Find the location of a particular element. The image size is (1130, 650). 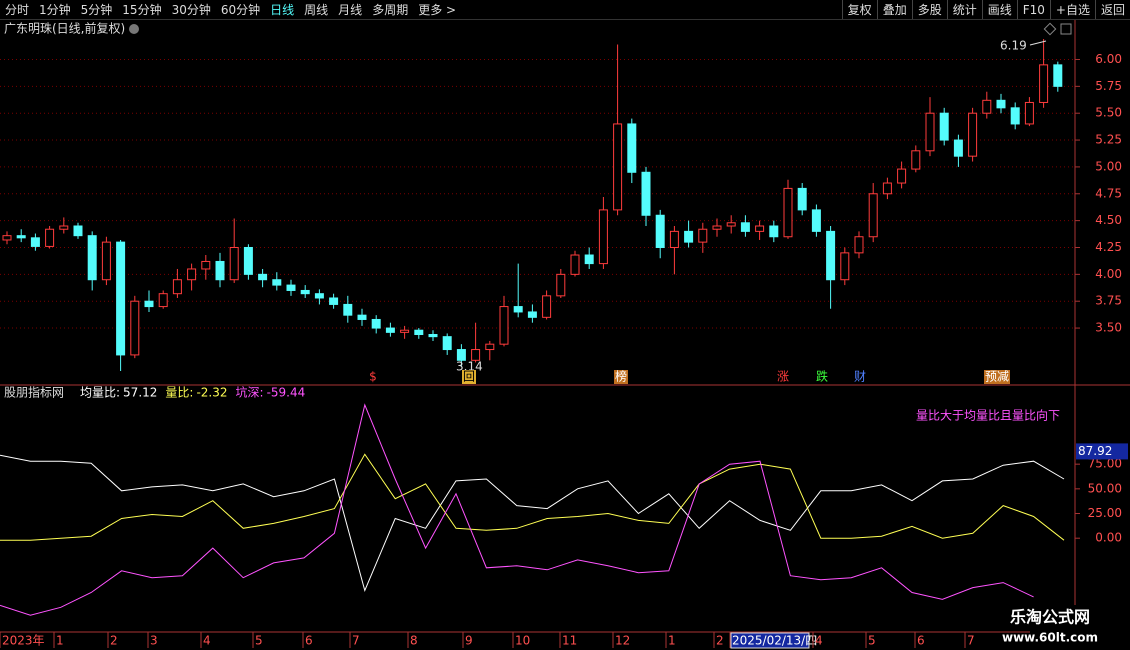

x-tick-label: 2023年 is located at coordinates (23, 641).